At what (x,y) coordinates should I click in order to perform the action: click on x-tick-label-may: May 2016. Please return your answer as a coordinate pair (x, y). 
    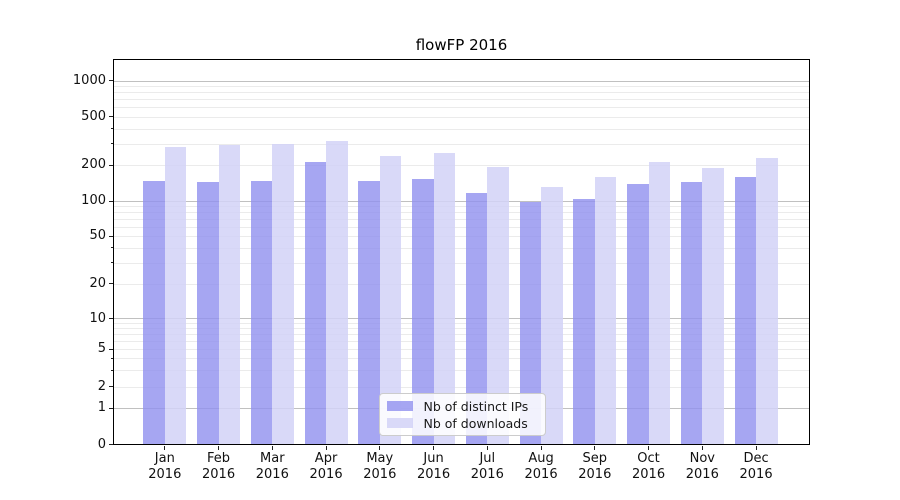
    Looking at the image, I should click on (380, 466).